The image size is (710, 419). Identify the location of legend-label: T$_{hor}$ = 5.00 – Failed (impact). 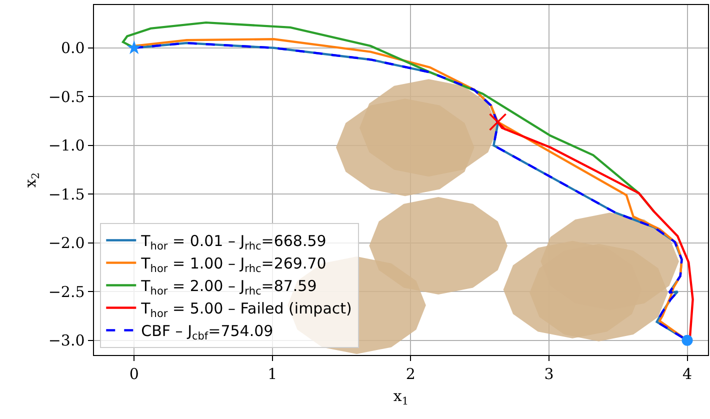
(246, 310).